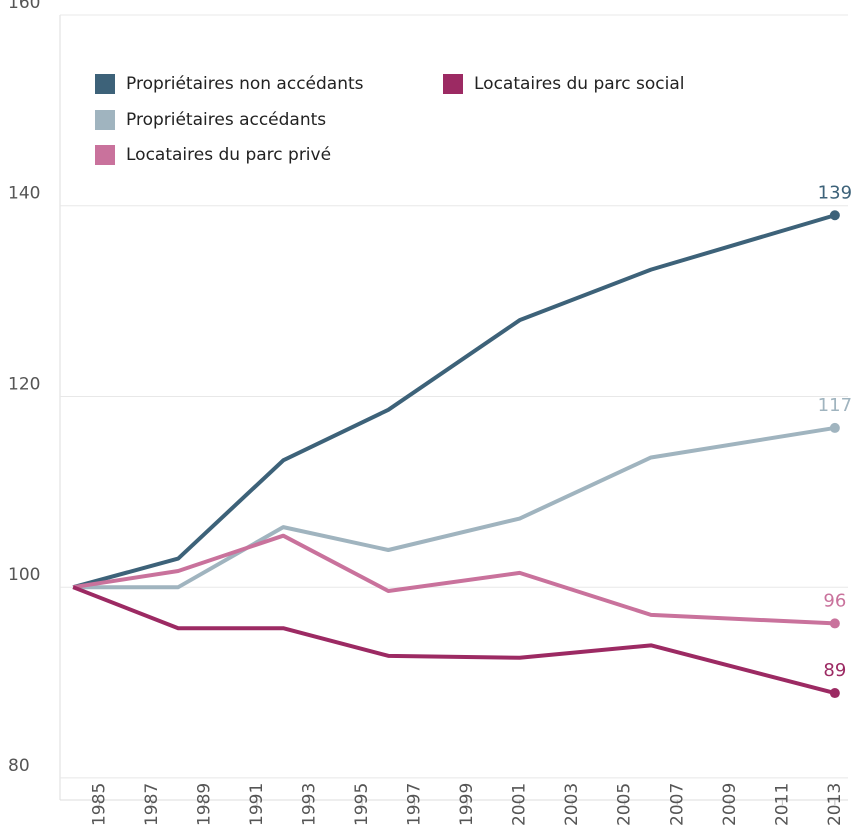 The width and height of the screenshot is (851, 828). What do you see at coordinates (19, 766) in the screenshot?
I see `y-tick-label: 80` at bounding box center [19, 766].